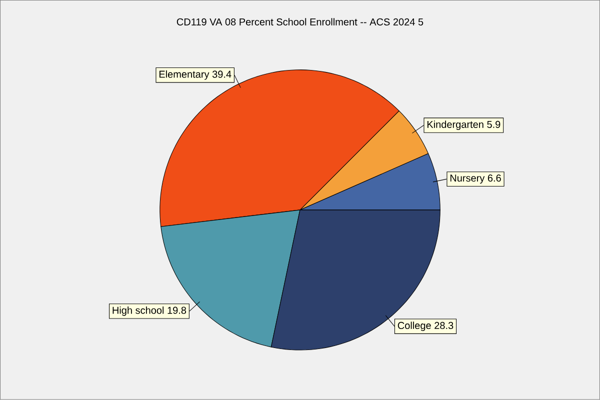 This screenshot has width=600, height=400. What do you see at coordinates (494, 178) in the screenshot?
I see `data-label: 6.6` at bounding box center [494, 178].